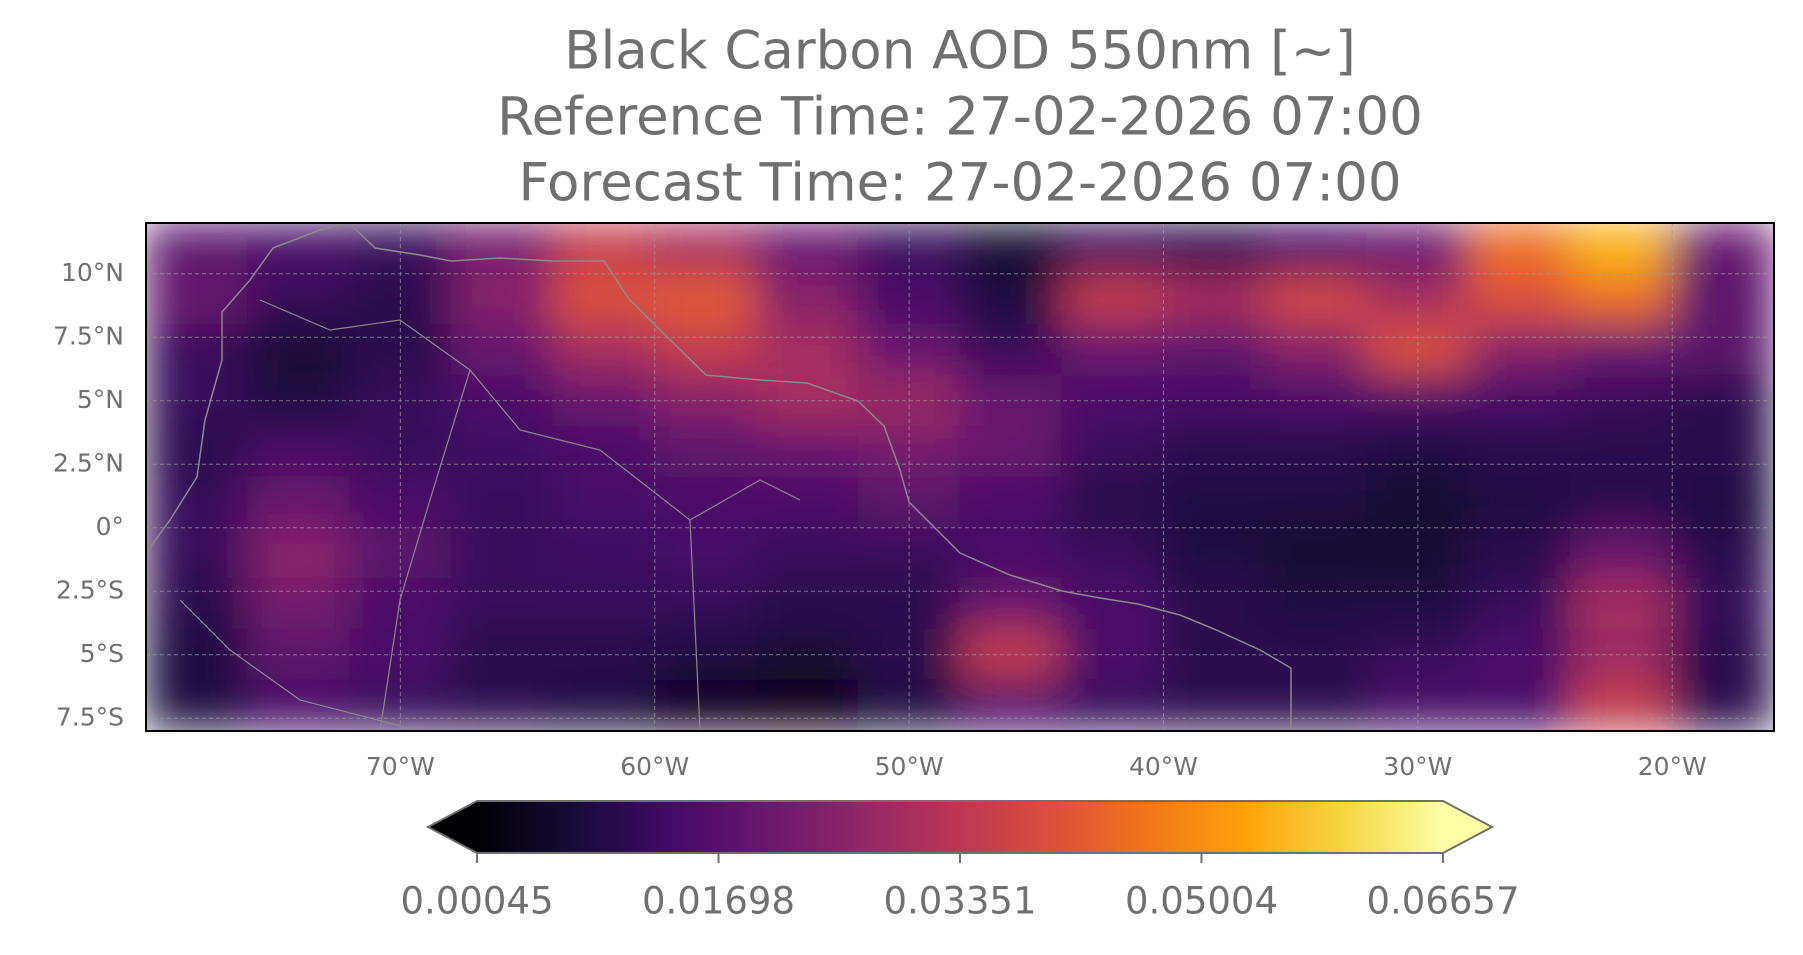 The width and height of the screenshot is (1803, 955). Describe the element at coordinates (90, 589) in the screenshot. I see `y-tick-label: 2.5°S` at that location.